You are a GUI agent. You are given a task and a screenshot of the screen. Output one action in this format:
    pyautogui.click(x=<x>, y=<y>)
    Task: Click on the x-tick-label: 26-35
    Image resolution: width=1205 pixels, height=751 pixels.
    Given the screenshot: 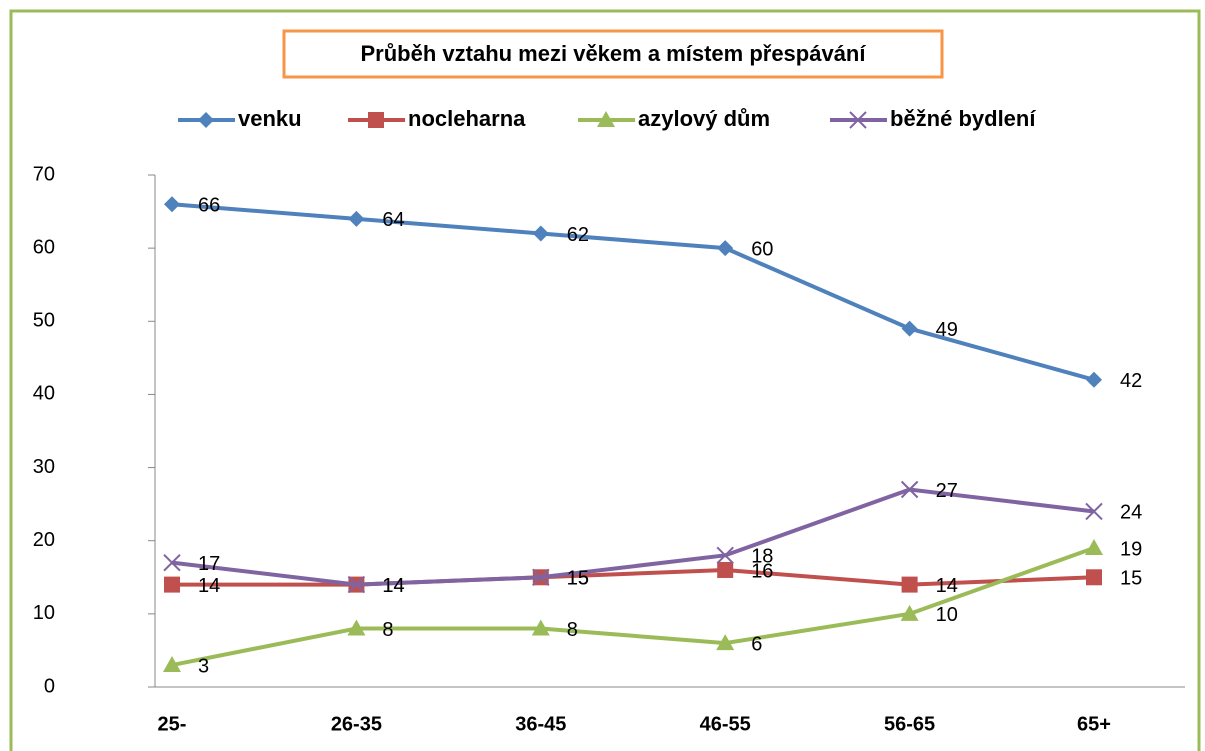 What is the action you would take?
    pyautogui.click(x=356, y=724)
    